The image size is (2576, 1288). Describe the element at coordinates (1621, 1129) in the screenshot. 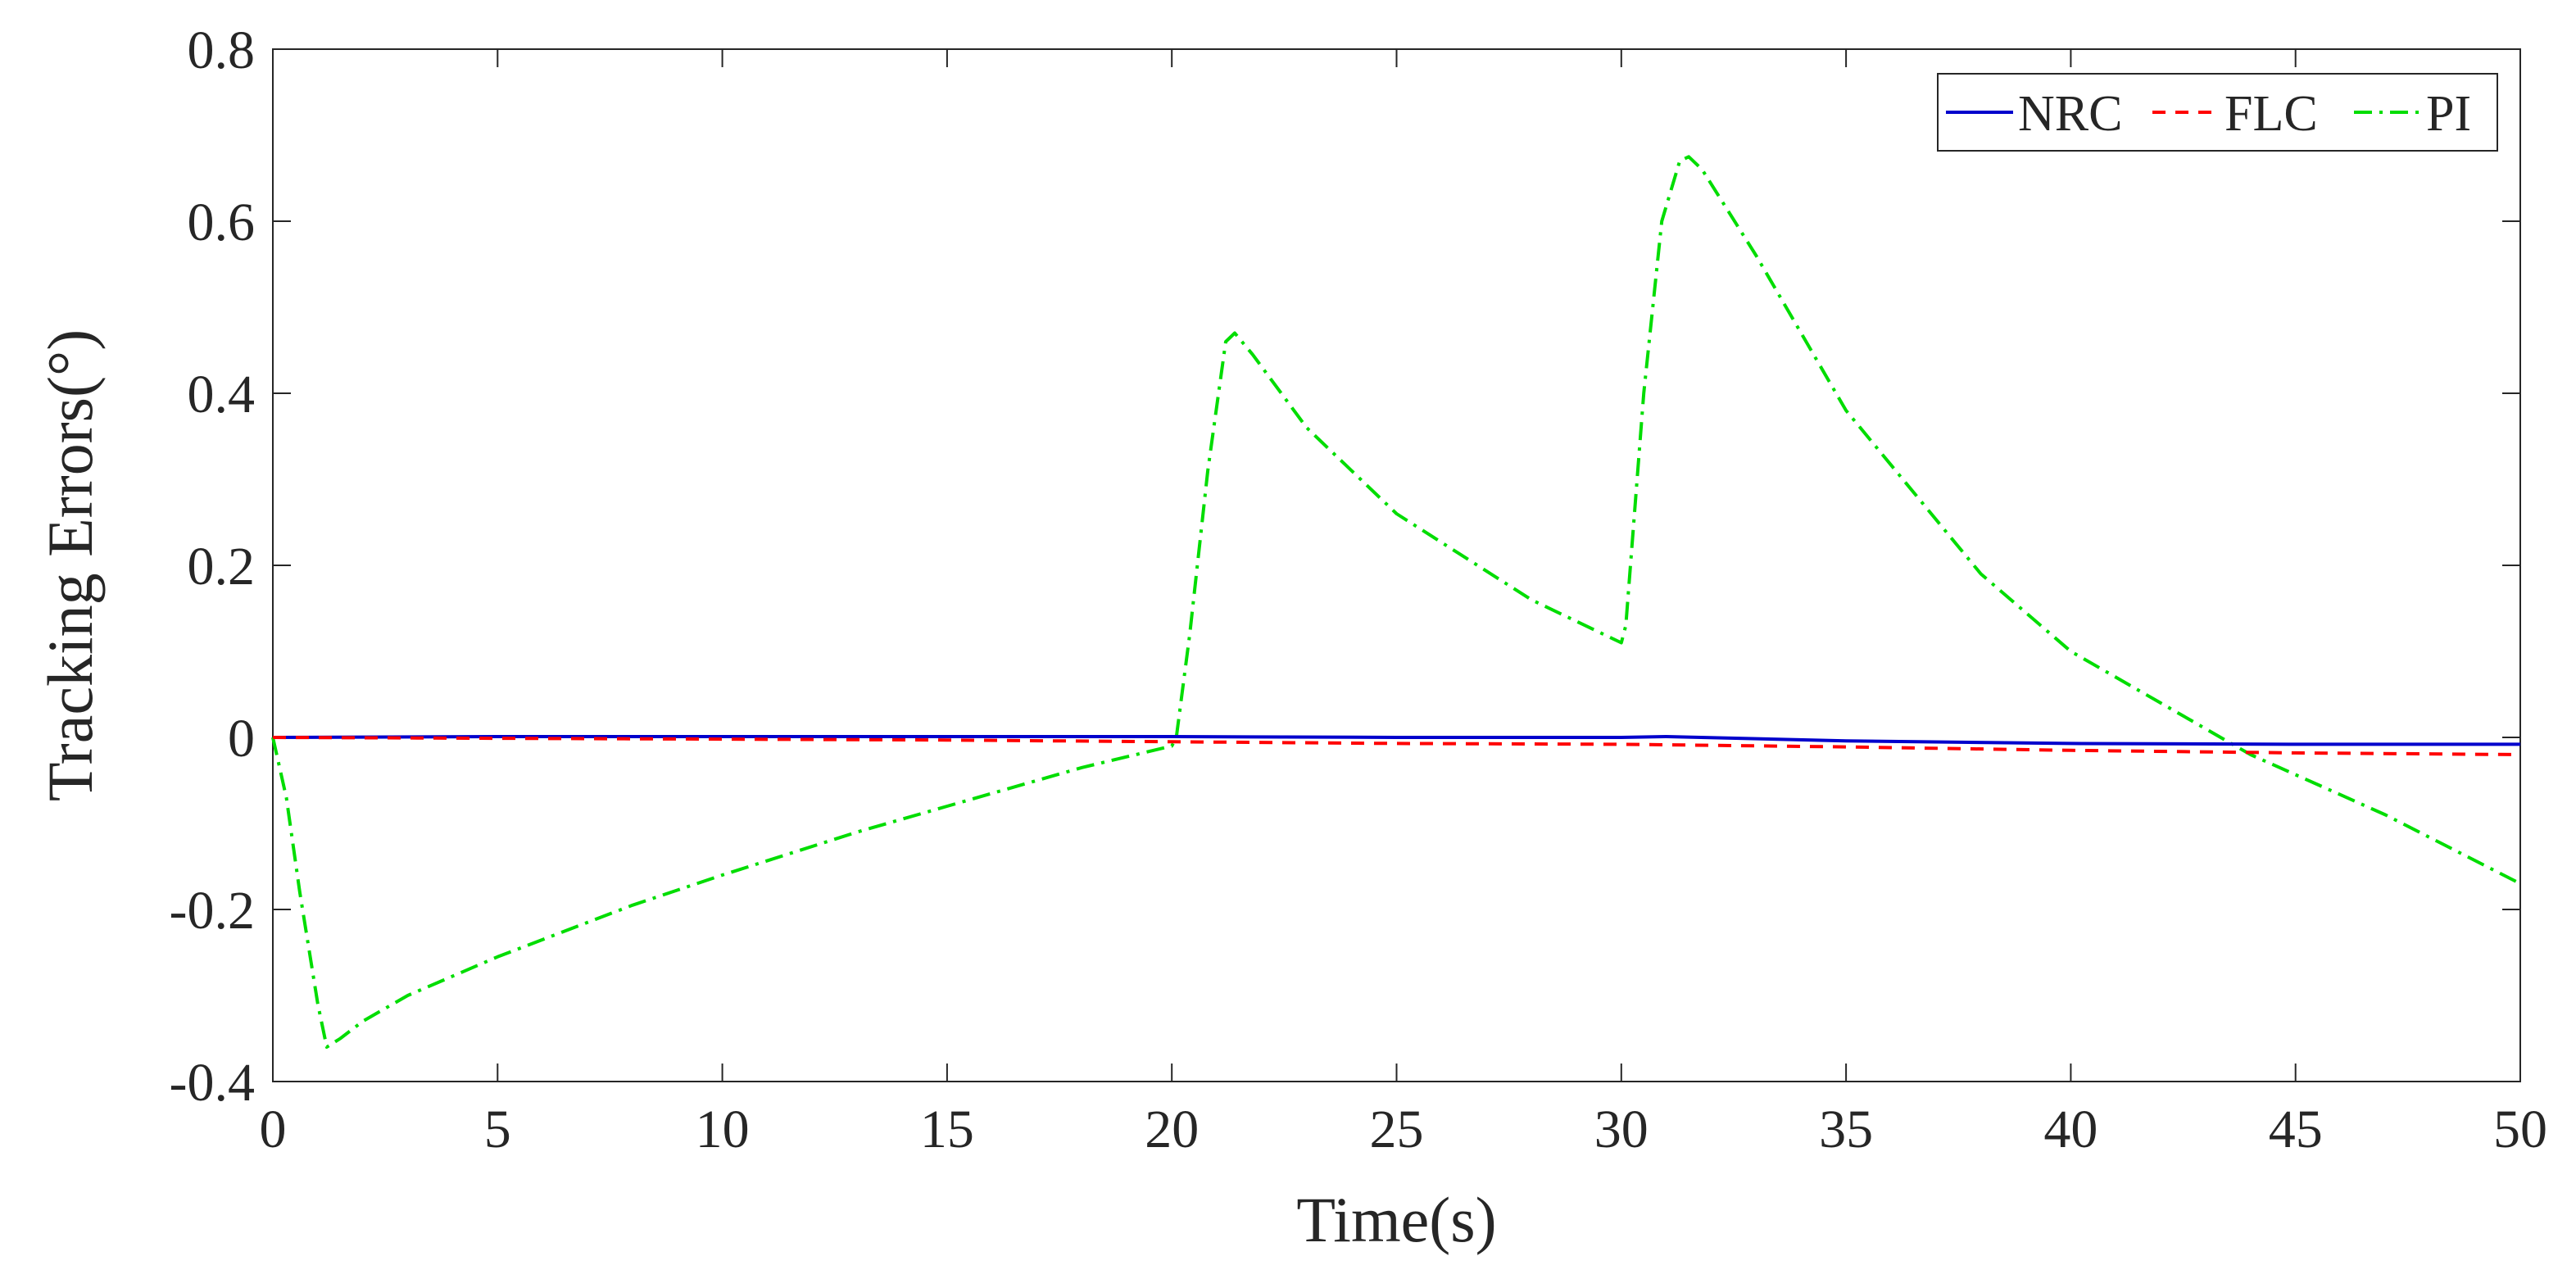

I see `x-tick-label: 30` at that location.